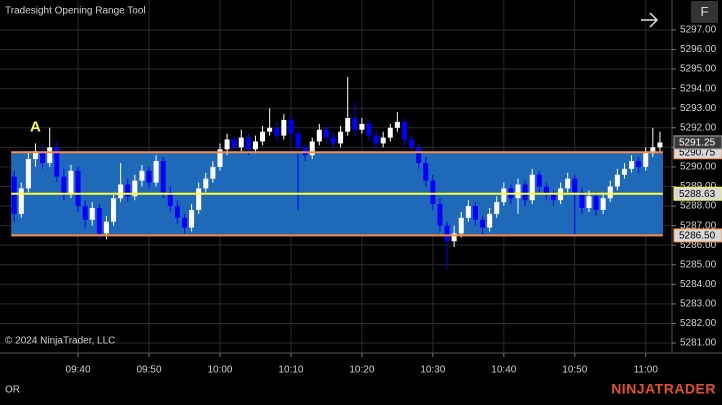 The image size is (722, 405). What do you see at coordinates (432, 370) in the screenshot?
I see `x-tick-label: 10:30` at bounding box center [432, 370].